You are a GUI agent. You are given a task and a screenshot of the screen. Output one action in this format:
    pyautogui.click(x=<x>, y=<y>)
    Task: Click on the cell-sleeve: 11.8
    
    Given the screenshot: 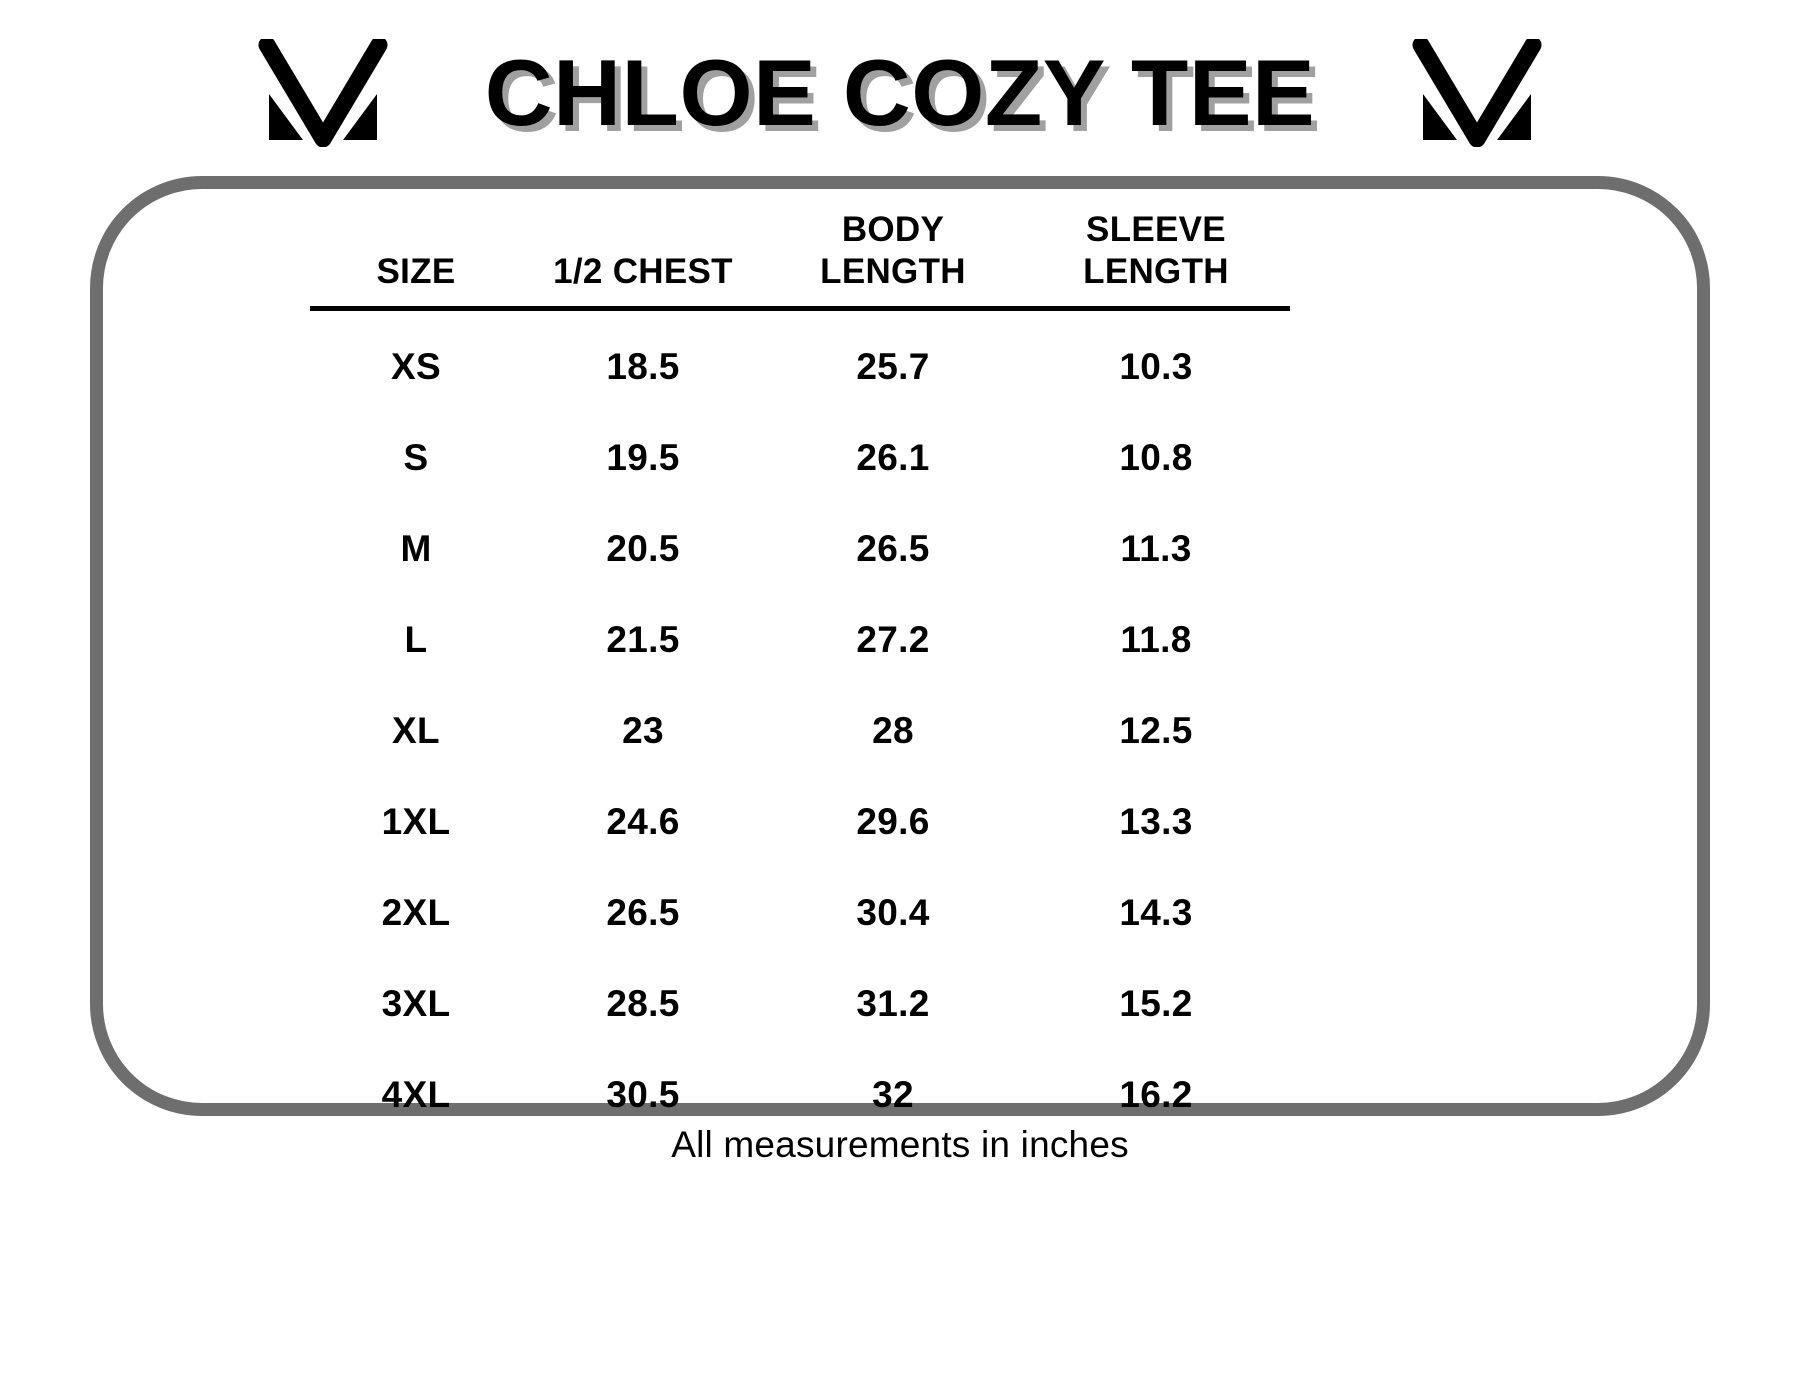 What is the action you would take?
    pyautogui.click(x=1156, y=639)
    